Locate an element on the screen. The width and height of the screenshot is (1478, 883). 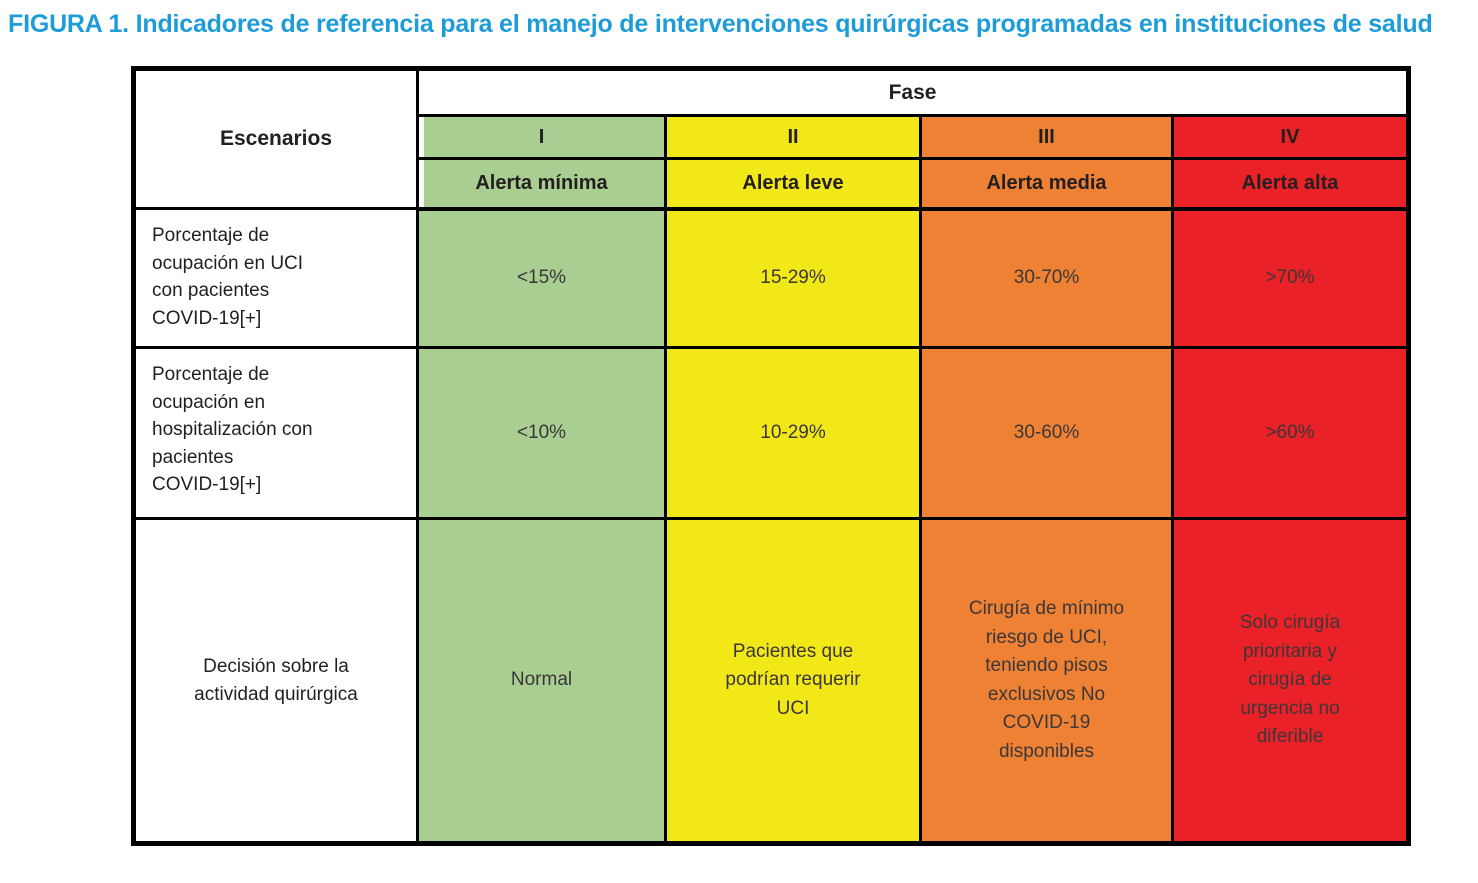
value-cell-uci-phase-3: 30-70% is located at coordinates (1046, 278).